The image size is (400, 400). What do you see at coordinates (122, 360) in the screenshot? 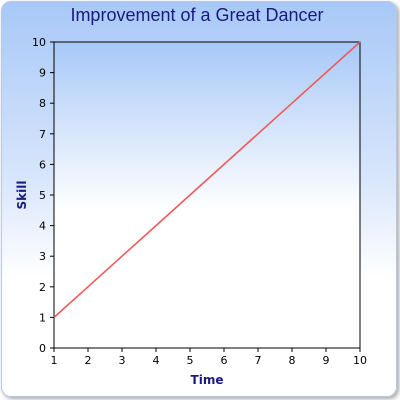
I see `x-tick-label: 3` at bounding box center [122, 360].